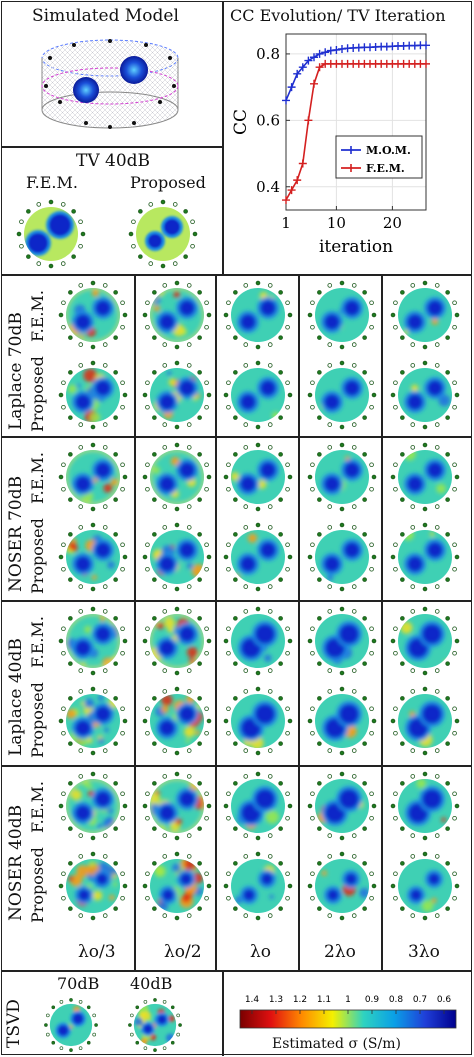 The height and width of the screenshot is (1057, 474). I want to click on recon-g2-r0-c2, so click(258, 641).